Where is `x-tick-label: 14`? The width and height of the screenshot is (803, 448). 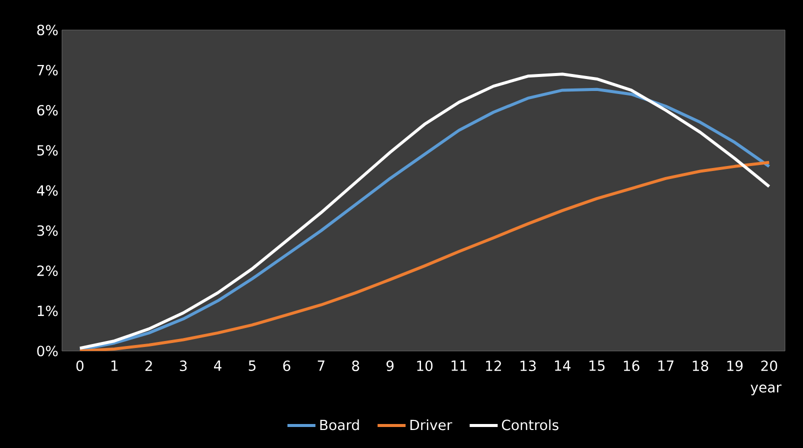 x-tick-label: 14 is located at coordinates (563, 365).